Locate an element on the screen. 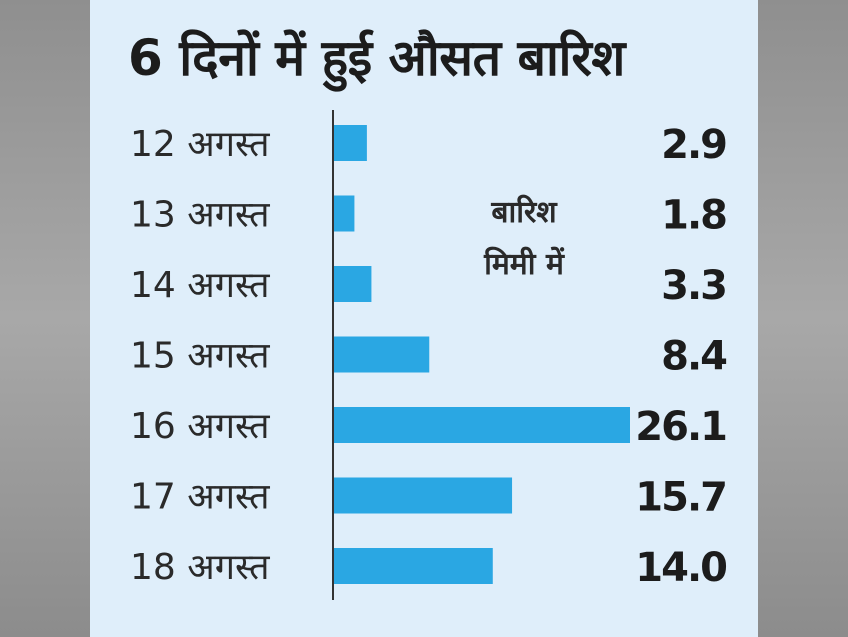 This screenshot has height=637, width=848. category-label: 18 अगस्त is located at coordinates (200, 567).